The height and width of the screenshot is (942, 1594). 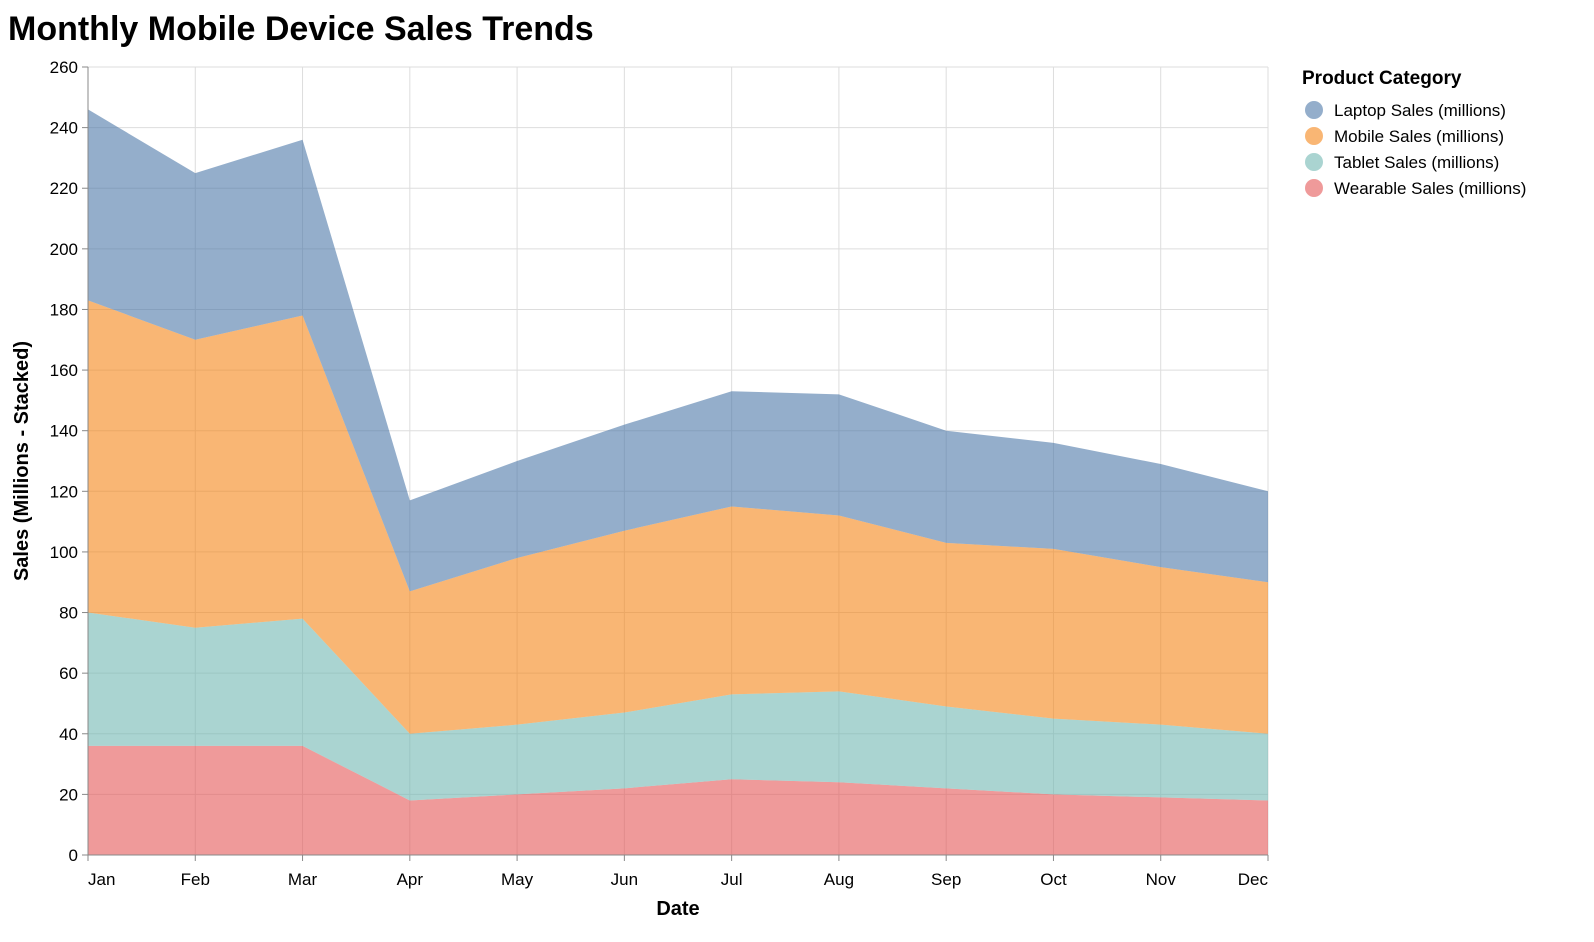 I want to click on x-tick-label: Jun, so click(x=624, y=879).